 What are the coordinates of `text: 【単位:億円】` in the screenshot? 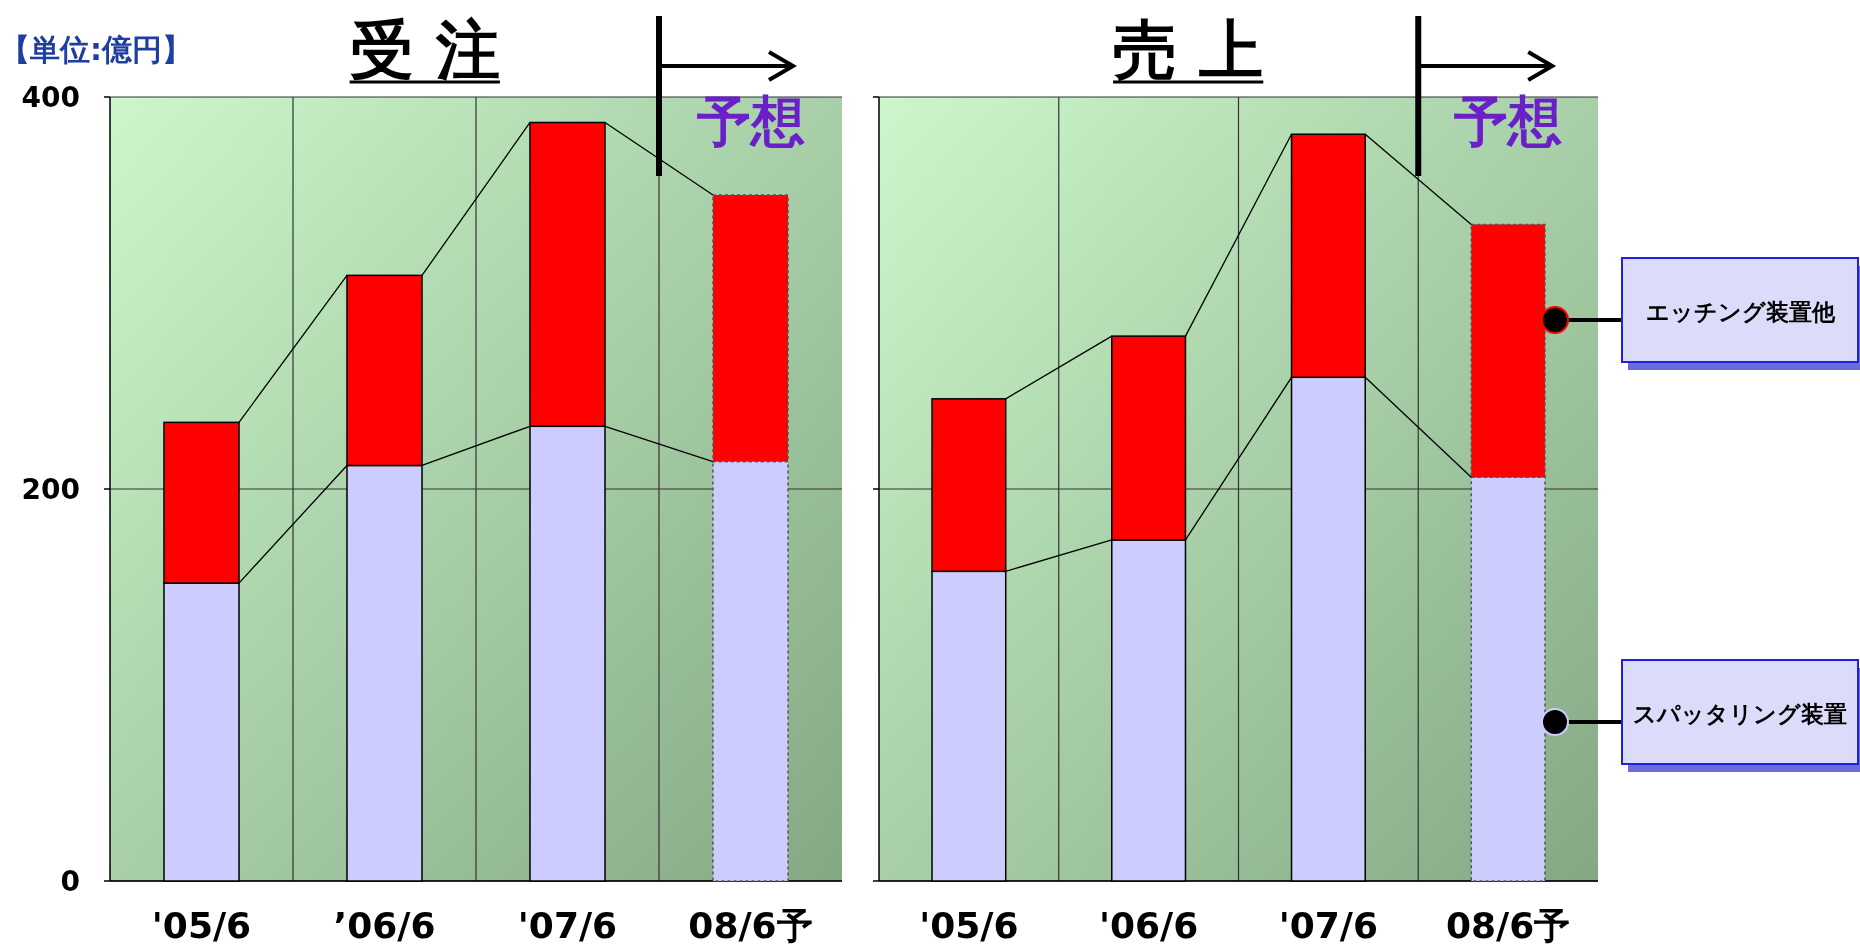 It's located at (96, 49).